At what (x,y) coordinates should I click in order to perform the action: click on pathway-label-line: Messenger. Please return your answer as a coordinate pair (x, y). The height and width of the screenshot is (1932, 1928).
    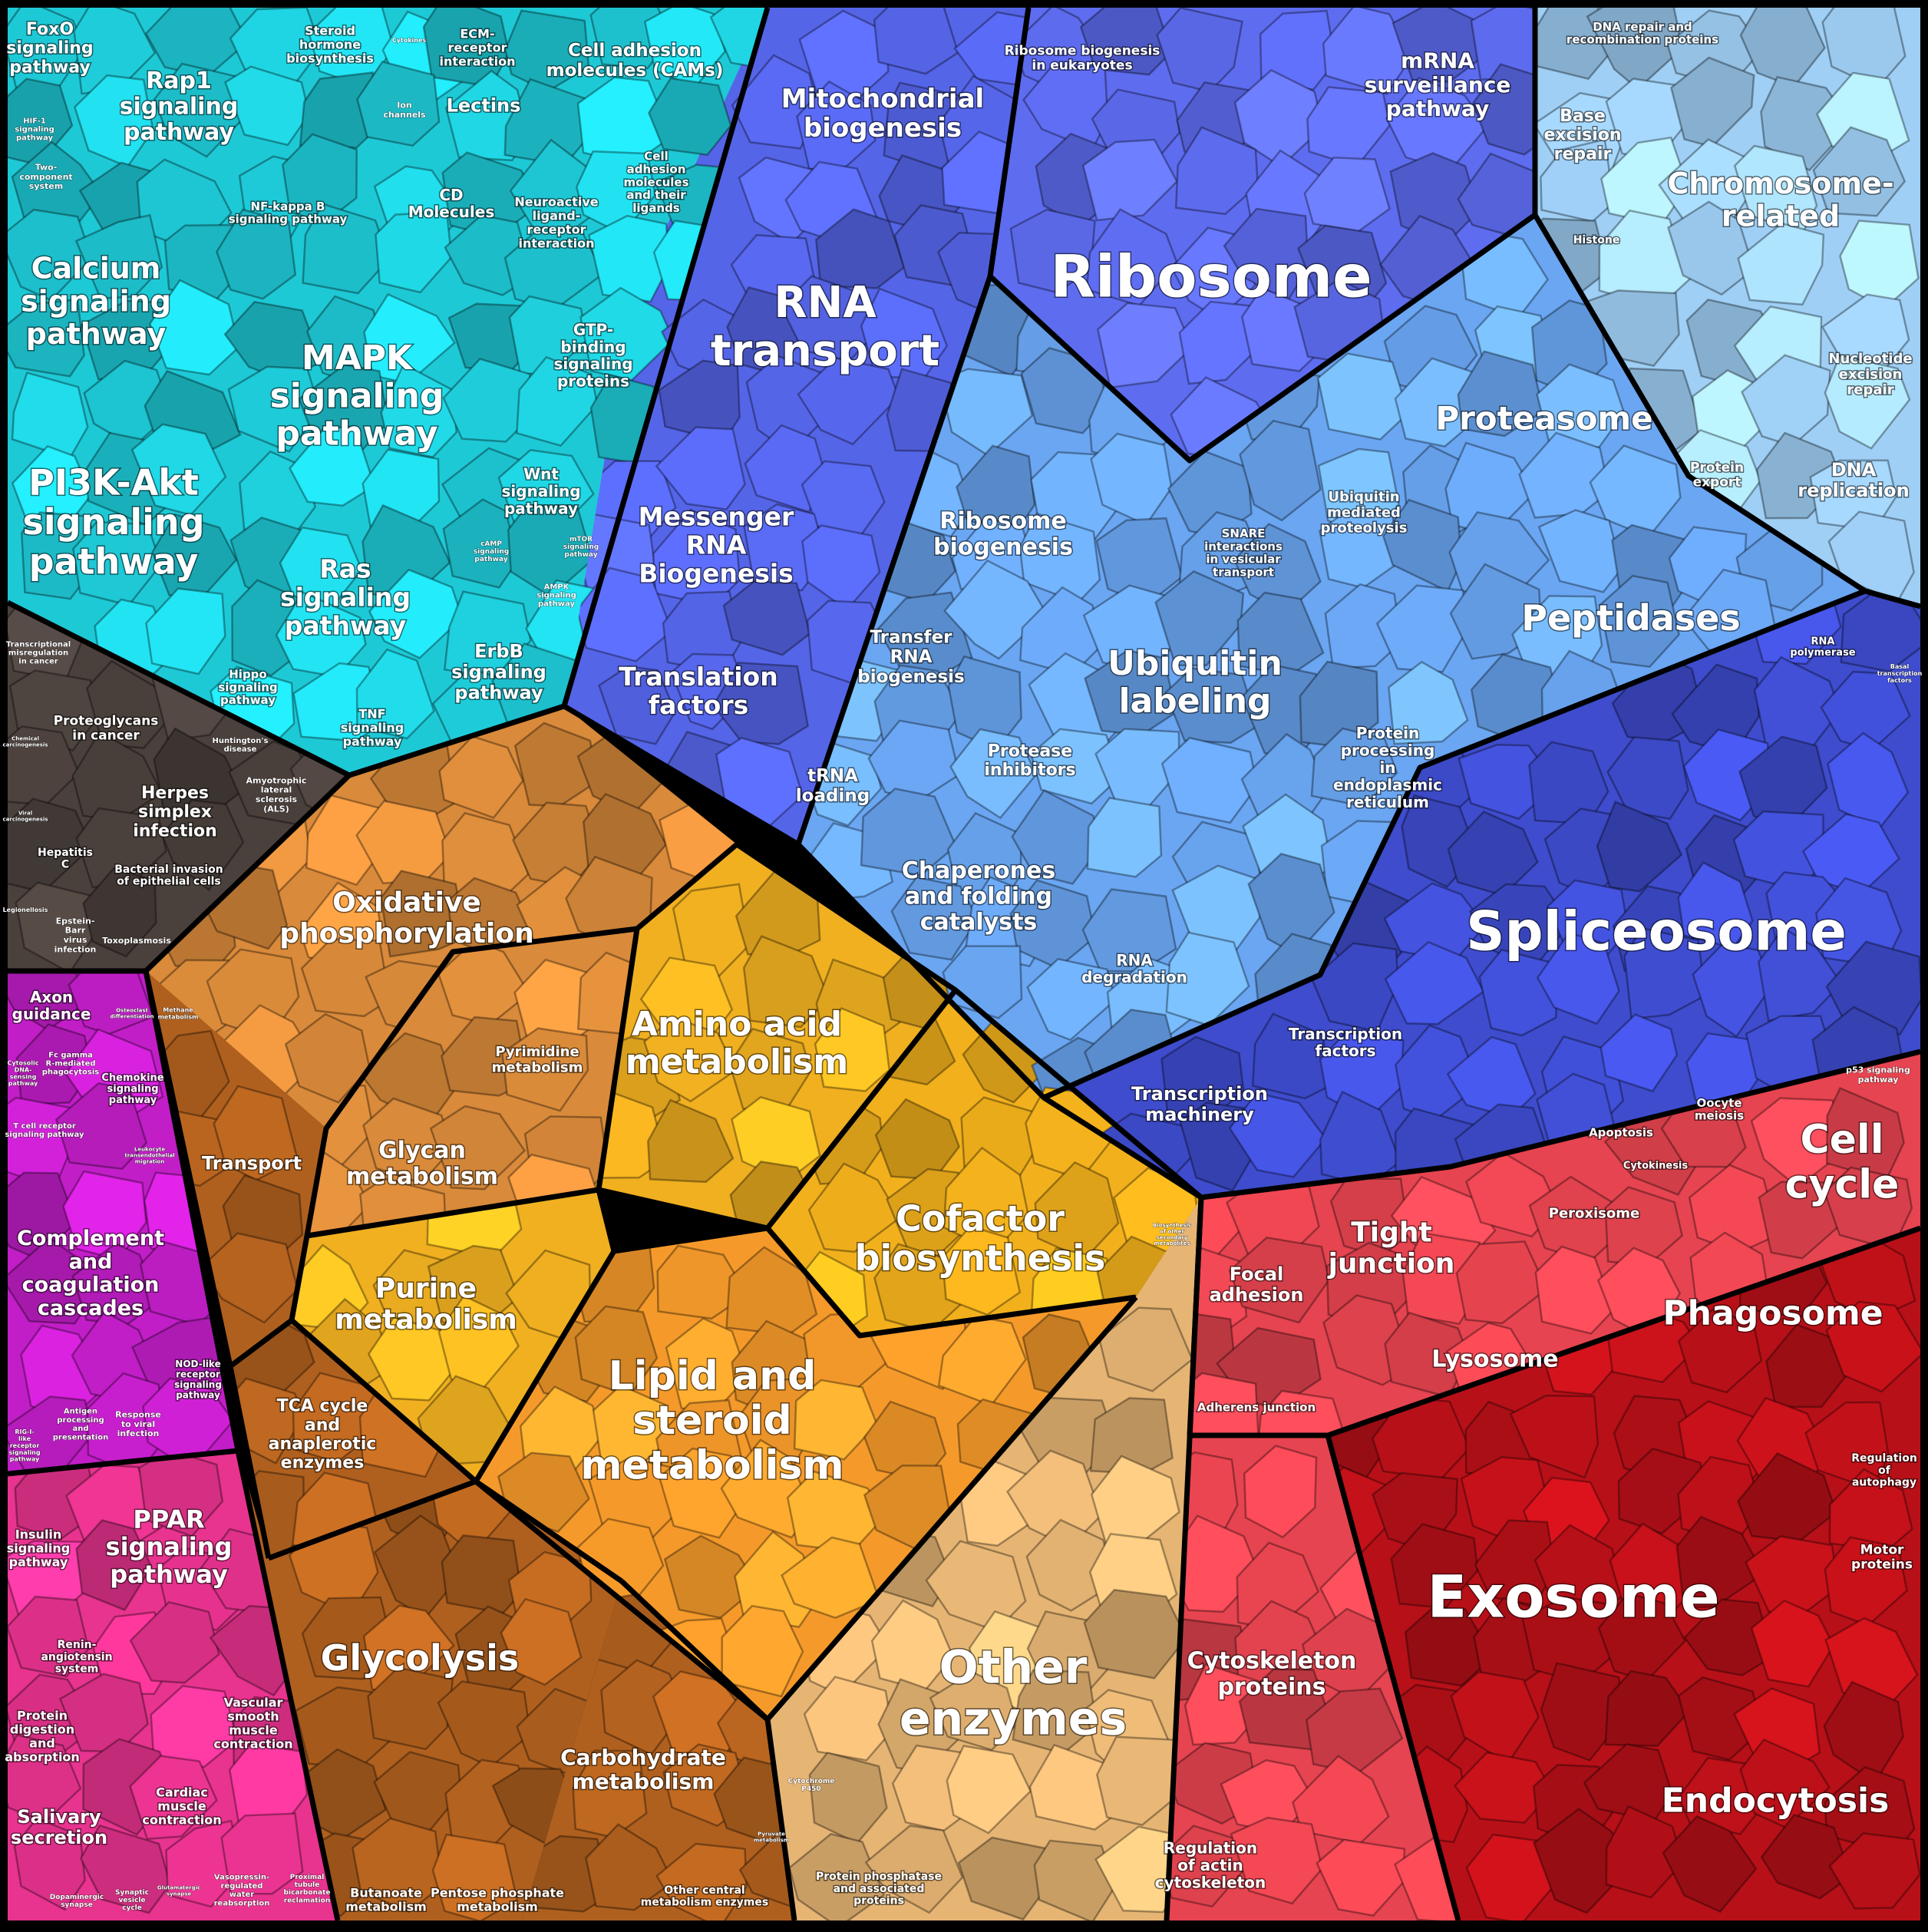
    Looking at the image, I should click on (716, 517).